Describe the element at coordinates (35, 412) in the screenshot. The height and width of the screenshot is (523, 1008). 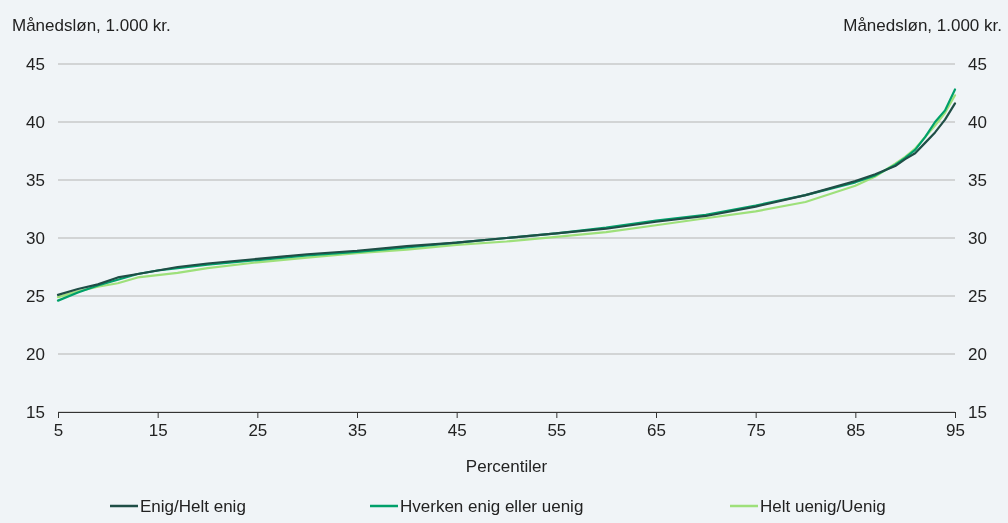
I see `y-tick-label: 15` at that location.